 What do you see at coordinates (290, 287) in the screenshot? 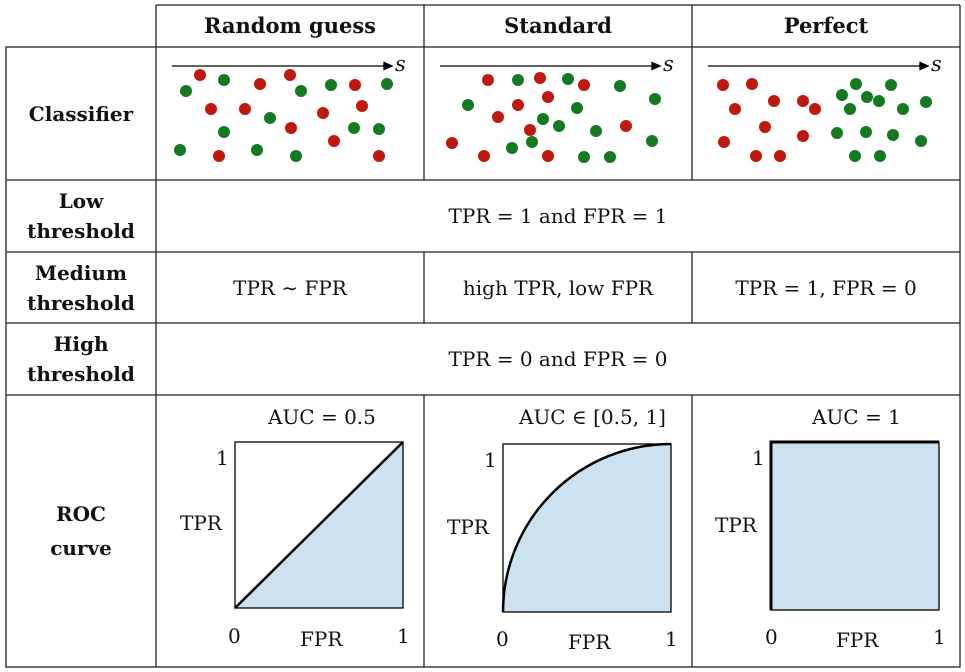
I see `medium-threshold-random: TPR ∼ FPR` at bounding box center [290, 287].